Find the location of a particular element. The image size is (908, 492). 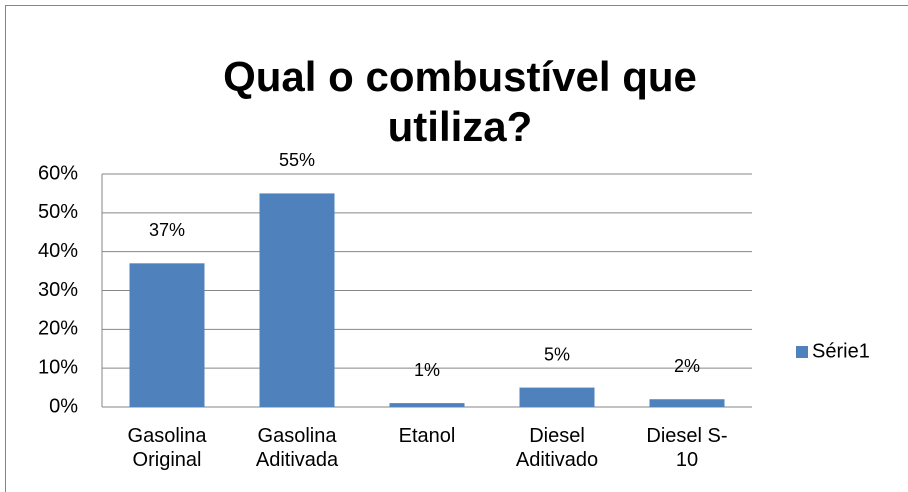

legend-label: Série1 is located at coordinates (841, 351).